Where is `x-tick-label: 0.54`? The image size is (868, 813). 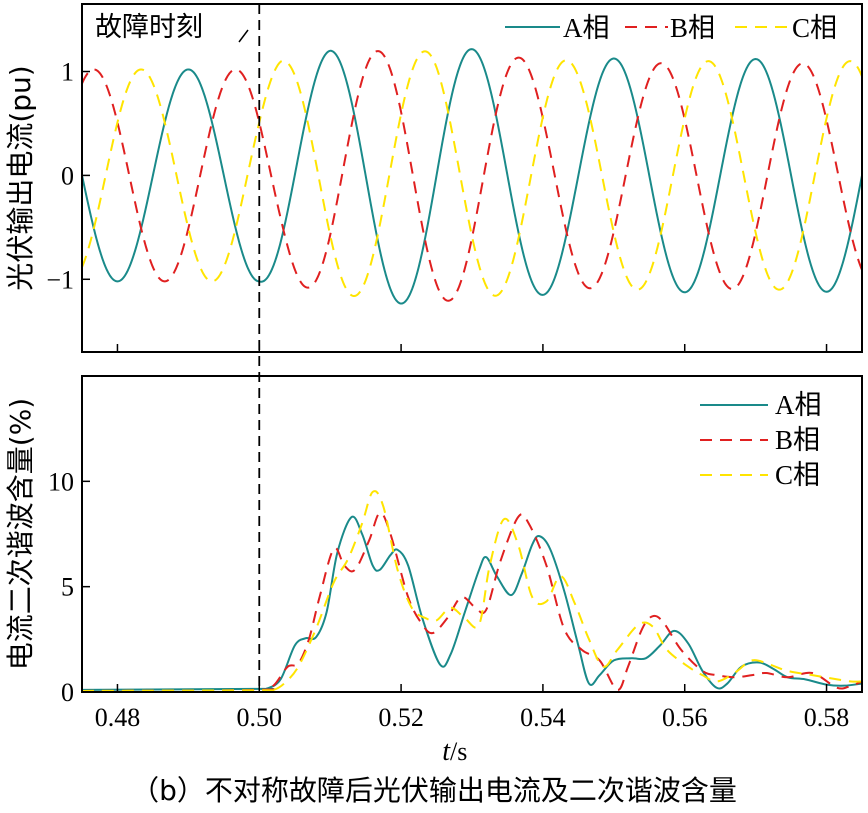 x-tick-label: 0.54 is located at coordinates (543, 717).